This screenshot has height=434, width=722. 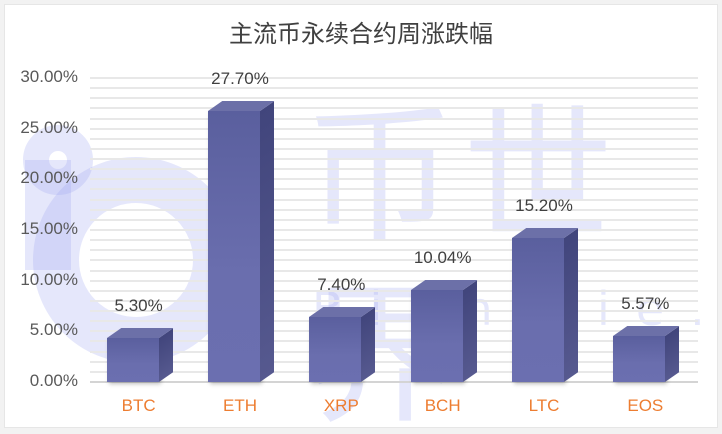 I want to click on bar-bch, so click(x=443, y=331).